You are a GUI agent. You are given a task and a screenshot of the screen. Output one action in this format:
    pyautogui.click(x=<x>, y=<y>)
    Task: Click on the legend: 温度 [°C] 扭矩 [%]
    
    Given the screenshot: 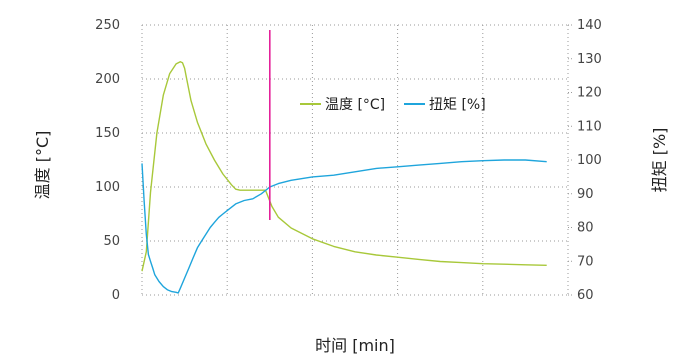 What is the action you would take?
    pyautogui.click(x=393, y=105)
    